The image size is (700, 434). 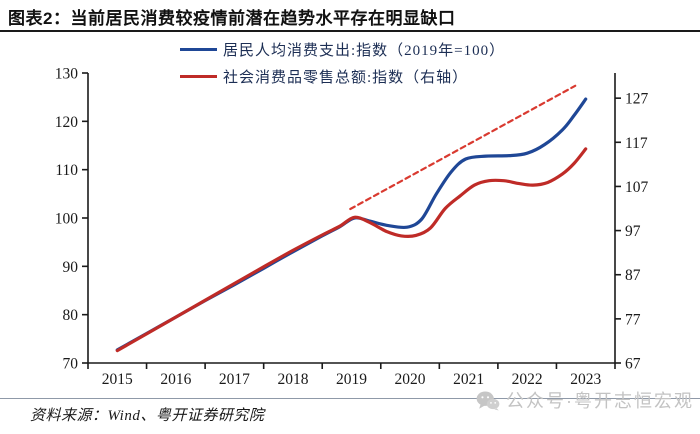 I want to click on legend-item-resident-consumption: 居民人均消费支出:指数（2019年=100）, so click(x=343, y=49).